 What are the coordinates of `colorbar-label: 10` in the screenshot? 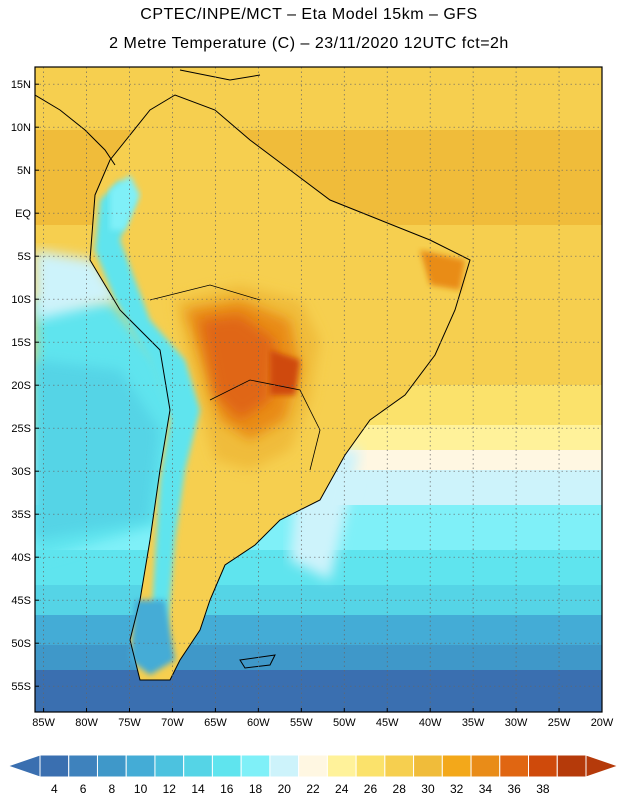 It's located at (141, 789).